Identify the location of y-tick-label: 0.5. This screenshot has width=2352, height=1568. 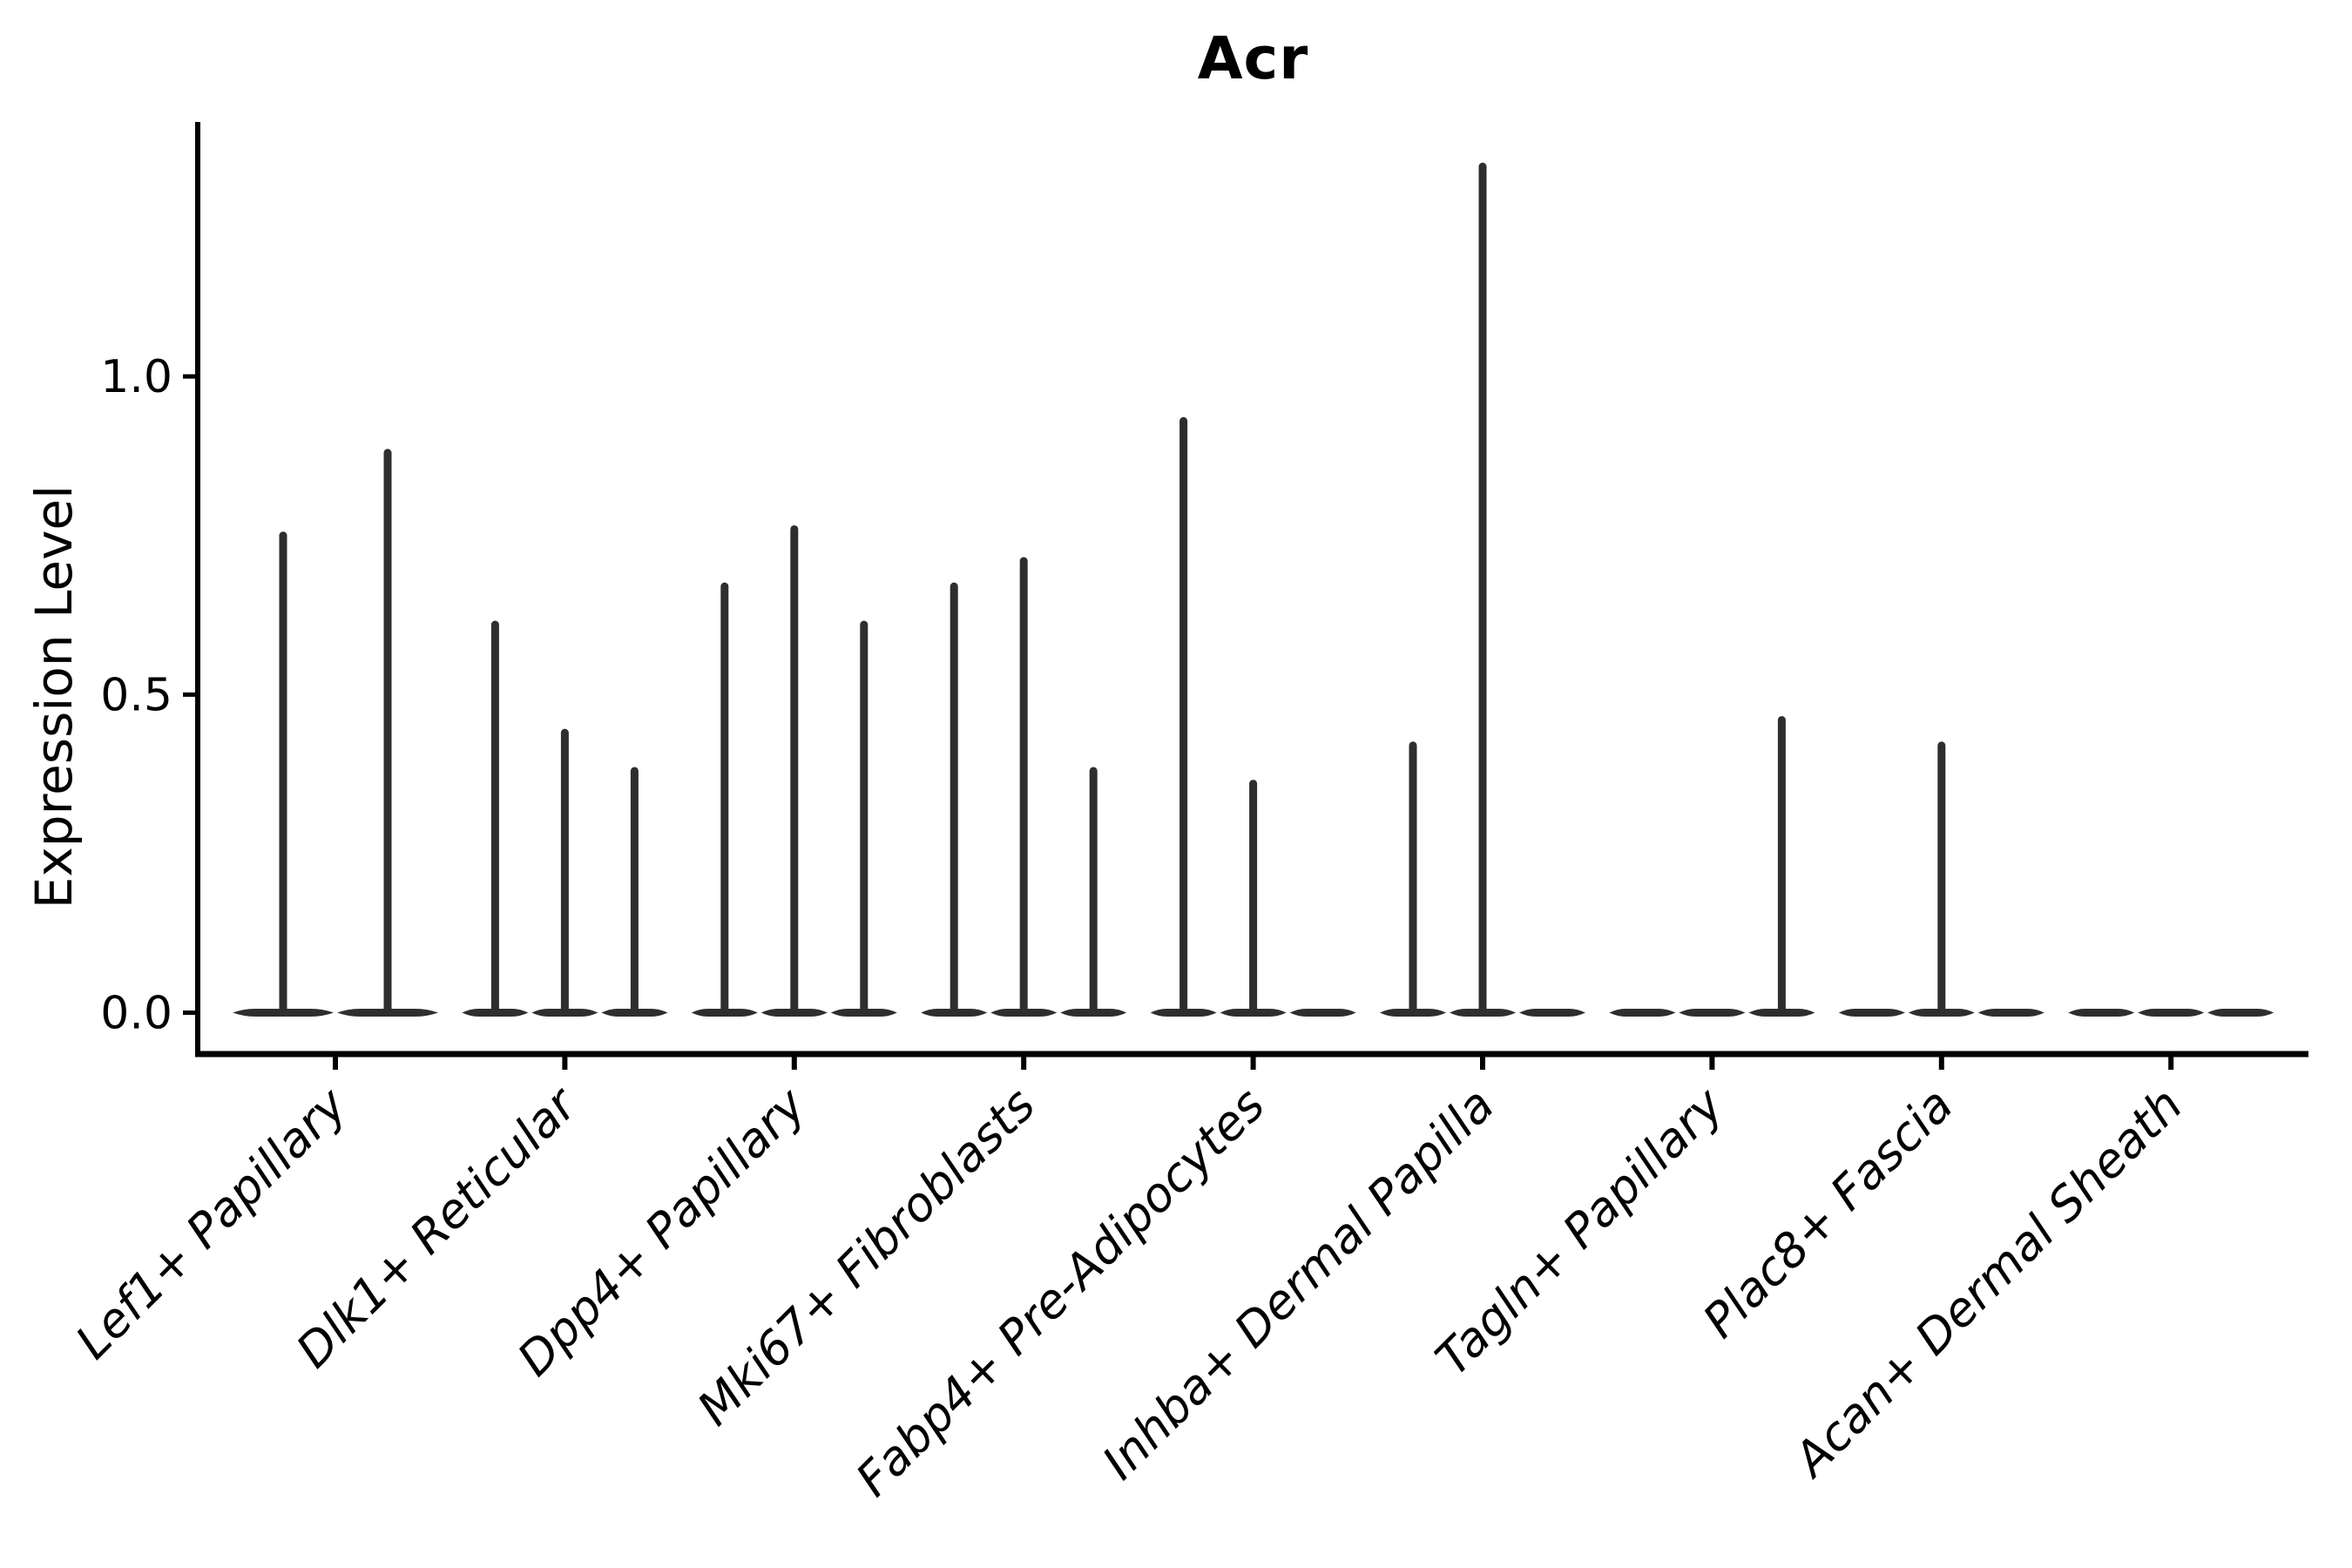
(136, 695).